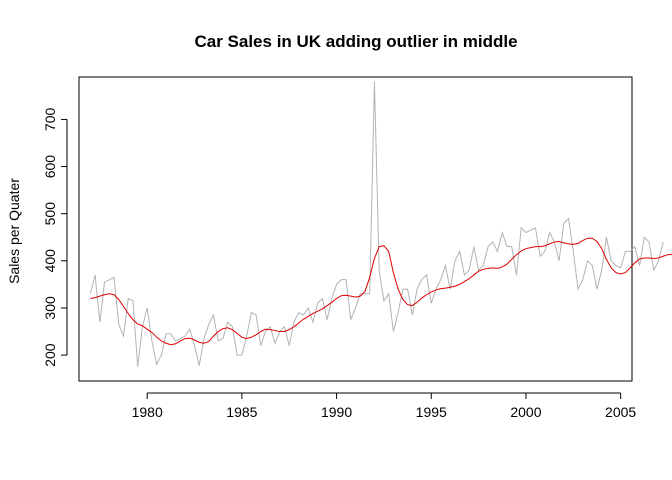  I want to click on x-tick-label: 2005, so click(620, 412).